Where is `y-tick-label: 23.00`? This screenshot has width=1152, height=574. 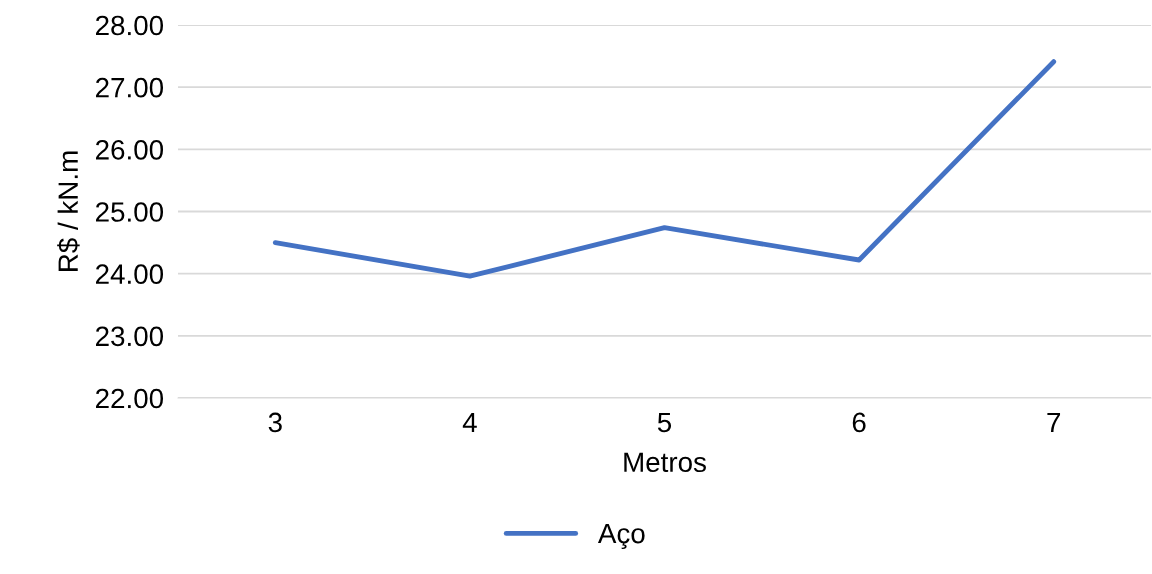 y-tick-label: 23.00 is located at coordinates (130, 336).